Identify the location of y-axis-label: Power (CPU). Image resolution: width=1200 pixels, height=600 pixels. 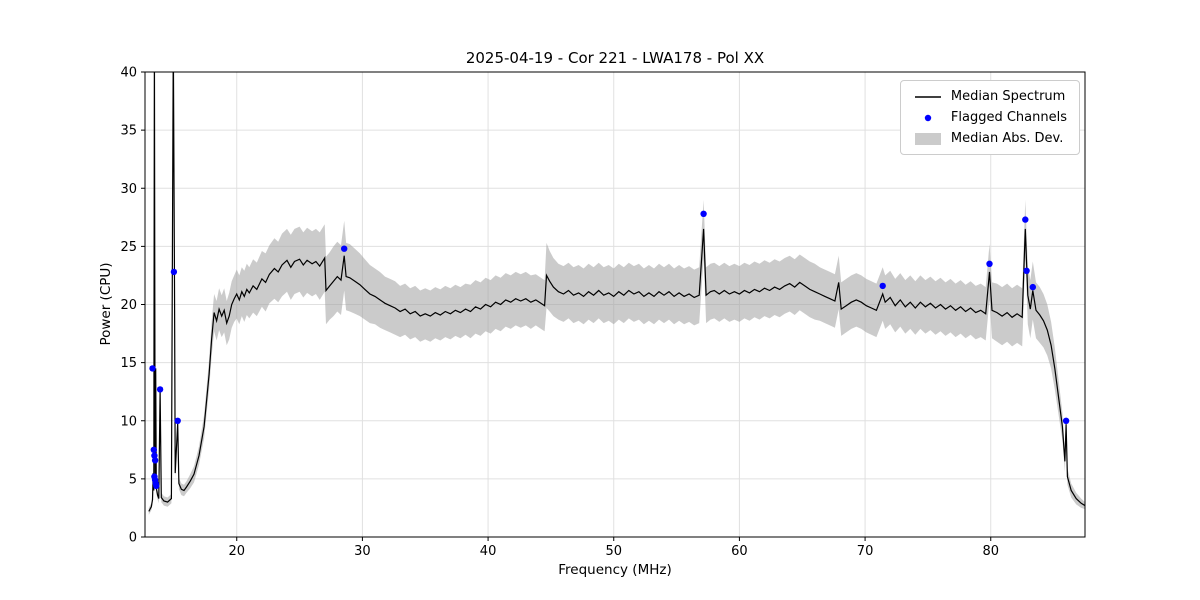
(106, 303).